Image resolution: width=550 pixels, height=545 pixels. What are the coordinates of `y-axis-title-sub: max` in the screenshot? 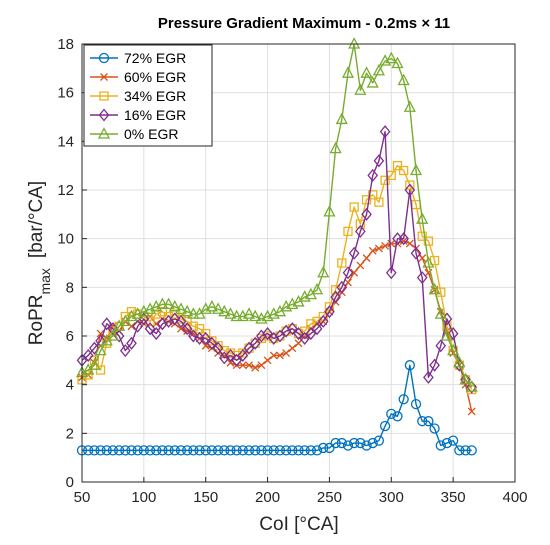 It's located at (45, 281).